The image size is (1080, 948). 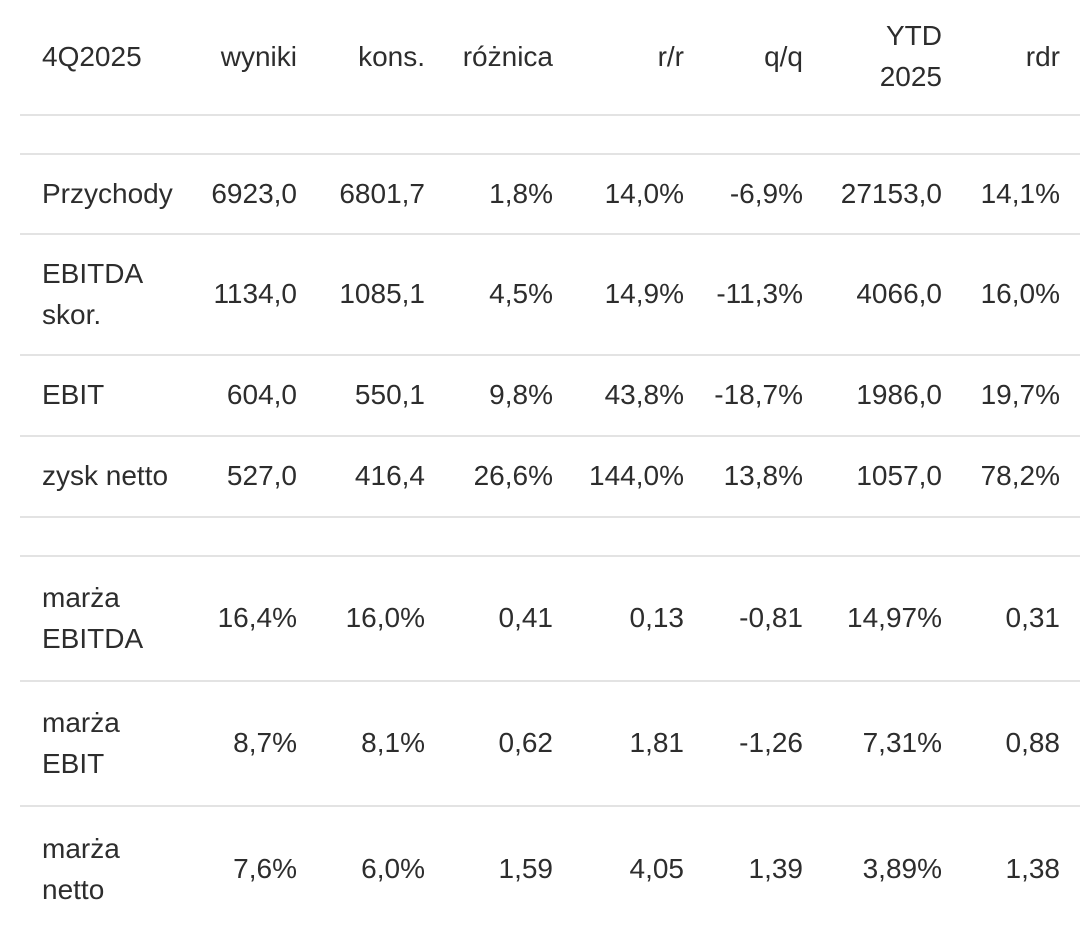 What do you see at coordinates (1020, 193) in the screenshot?
I see `cell-rdr: 14,1%` at bounding box center [1020, 193].